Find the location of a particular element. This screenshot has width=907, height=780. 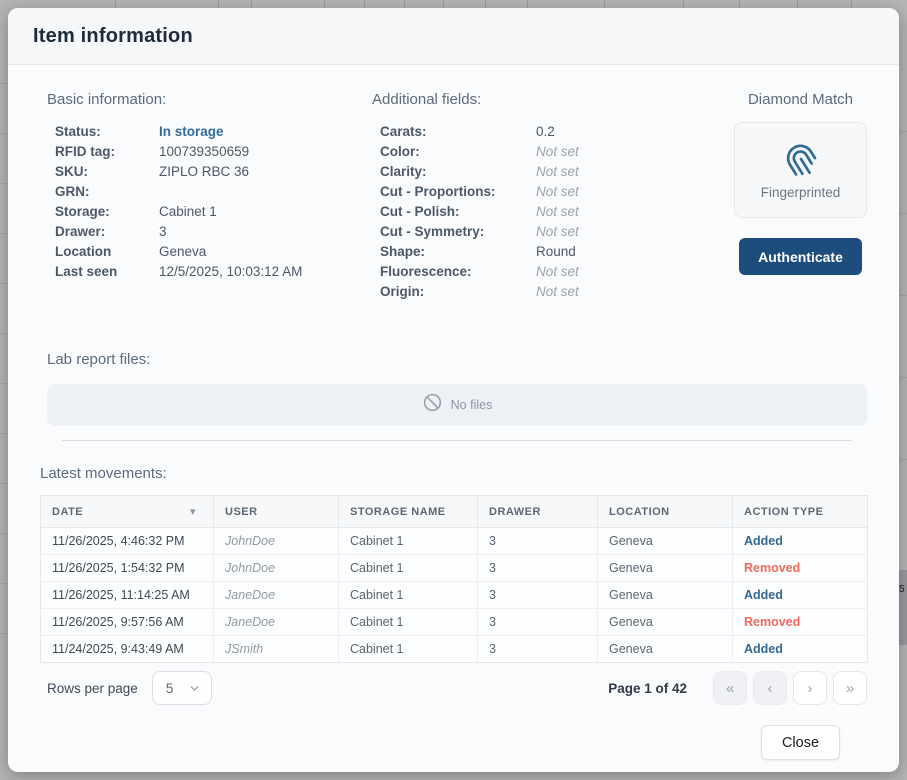

authenticate-button: Authenticate is located at coordinates (800, 256).